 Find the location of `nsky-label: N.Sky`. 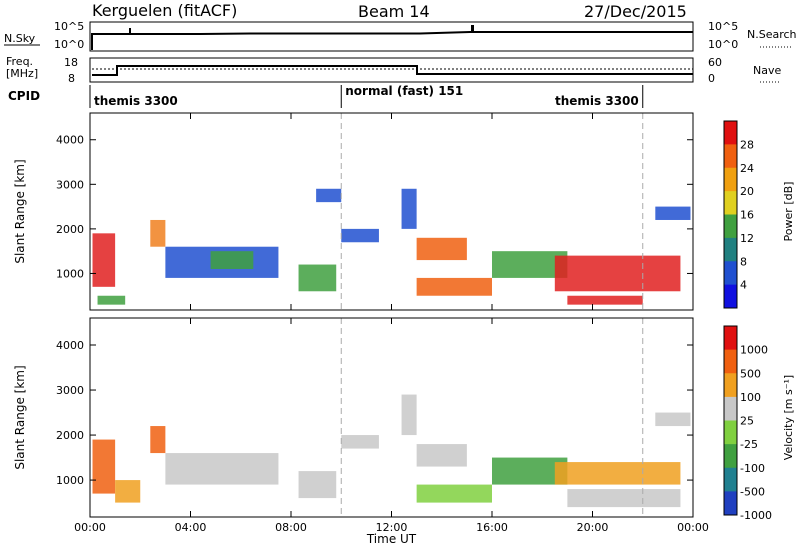

nsky-label: N.Sky is located at coordinates (20, 38).